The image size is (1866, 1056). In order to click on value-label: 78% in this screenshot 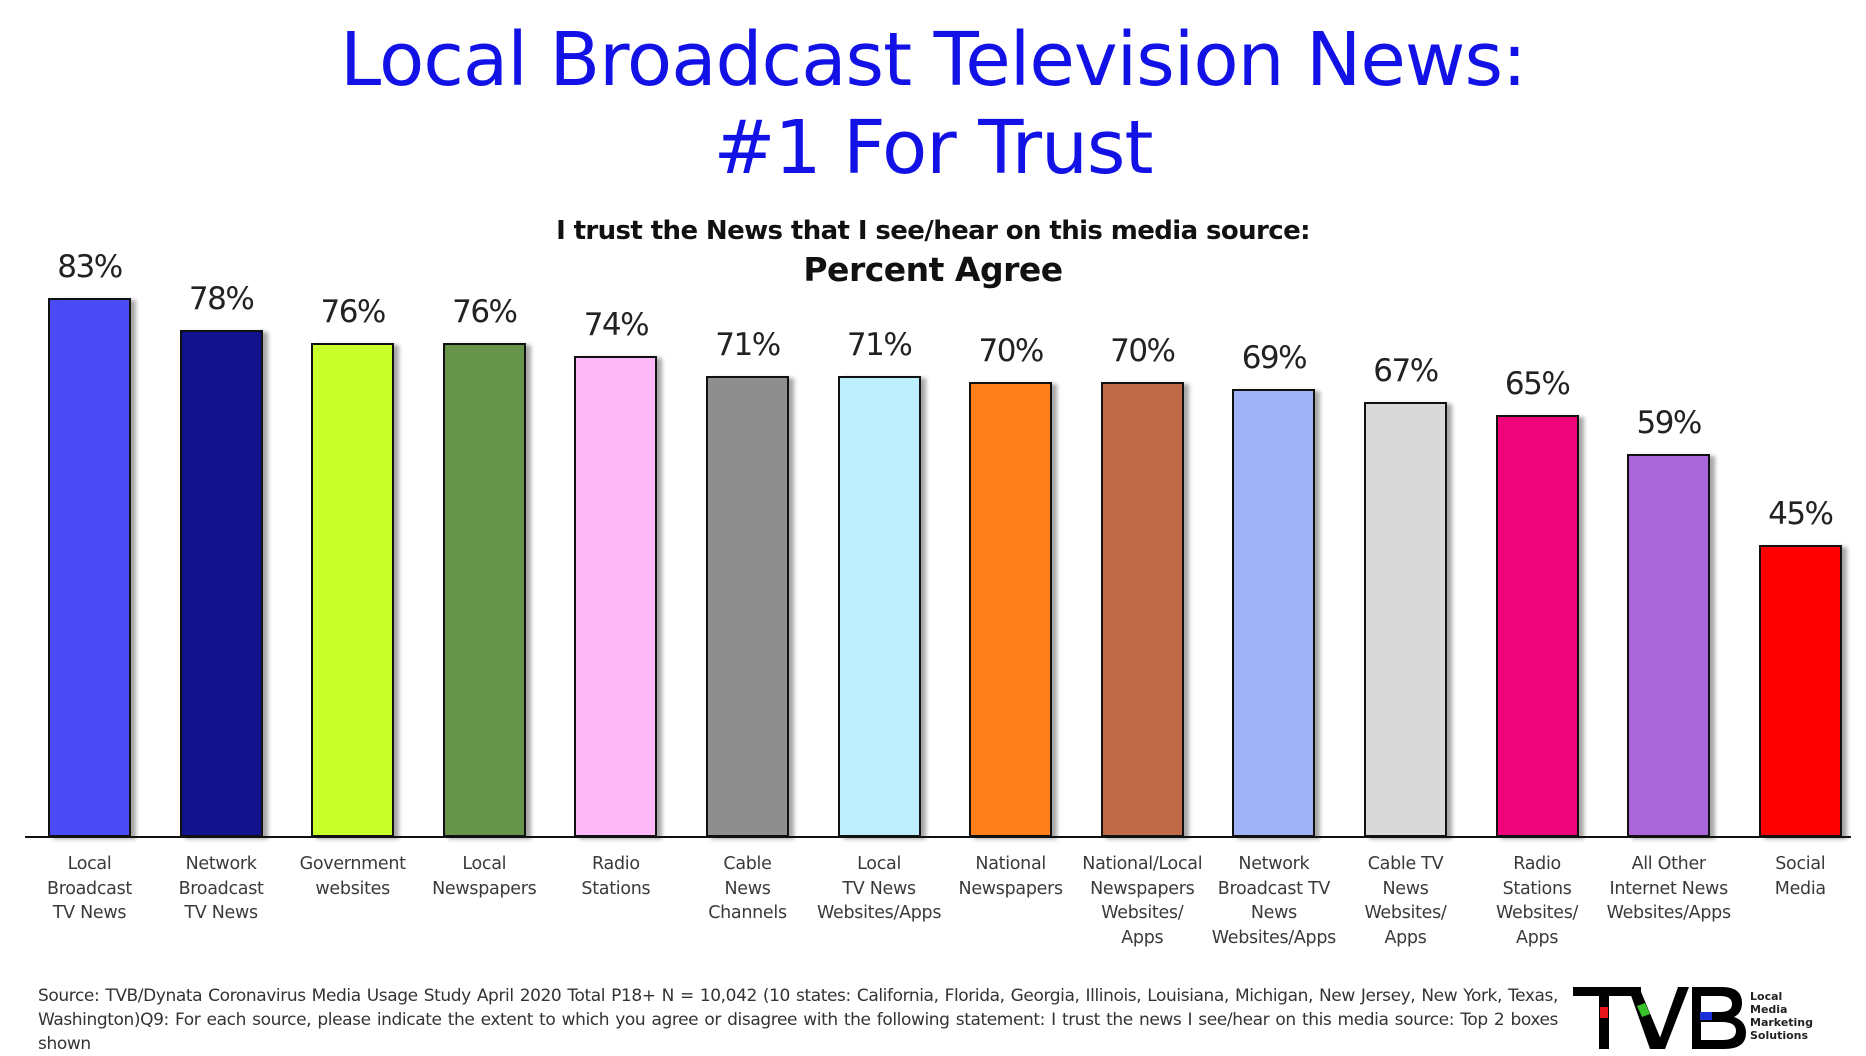, I will do `click(221, 299)`.